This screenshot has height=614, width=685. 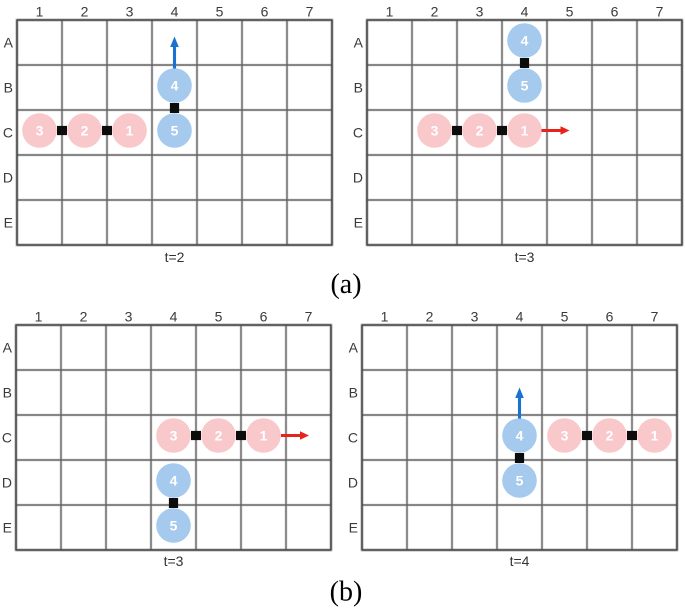 I want to click on svg-text: t=4, so click(x=520, y=561).